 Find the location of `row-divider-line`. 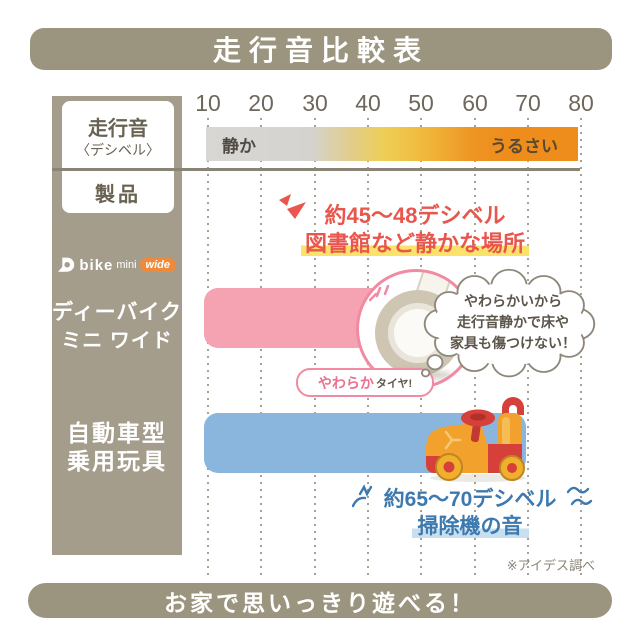

row-divider-line is located at coordinates (316, 169).